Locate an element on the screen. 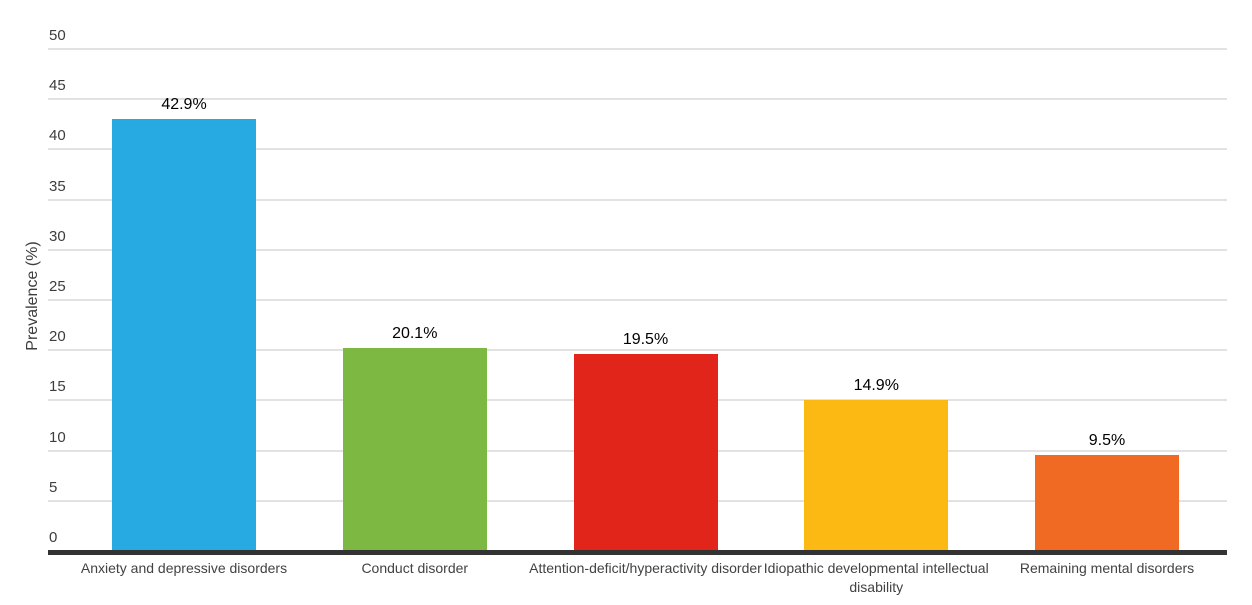 This screenshot has width=1252, height=605. y-tick-label: 10 is located at coordinates (57, 437).